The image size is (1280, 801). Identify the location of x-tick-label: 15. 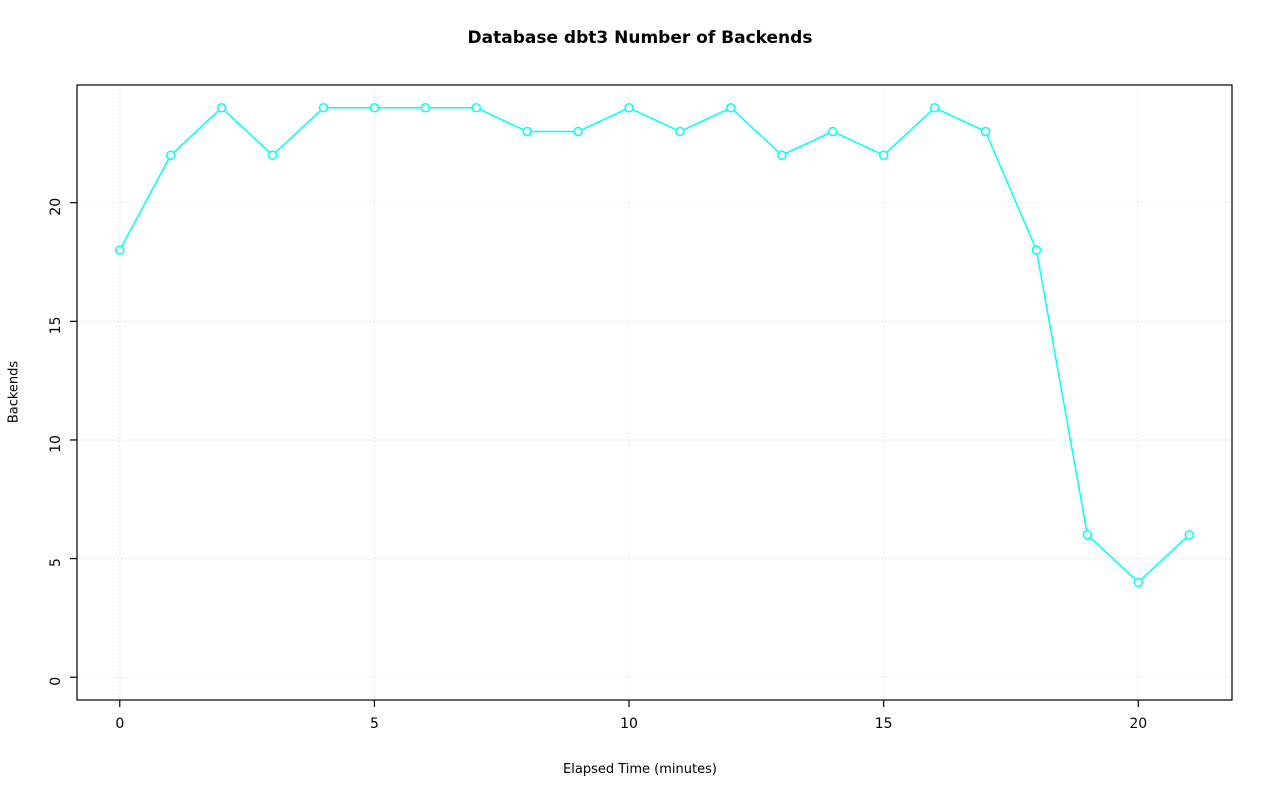
(884, 724).